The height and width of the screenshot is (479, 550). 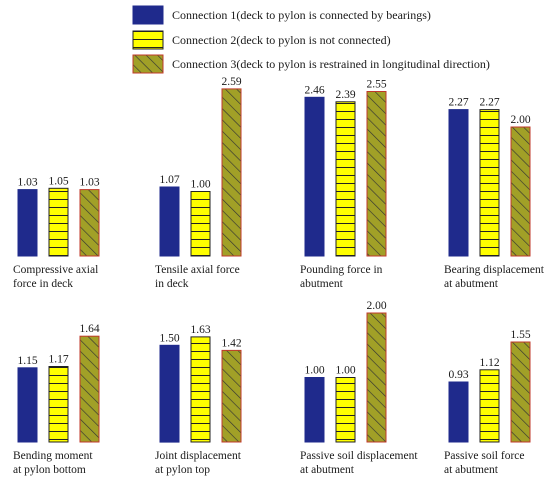 What do you see at coordinates (520, 120) in the screenshot?
I see `value-label-panel4-series3: 2.00` at bounding box center [520, 120].